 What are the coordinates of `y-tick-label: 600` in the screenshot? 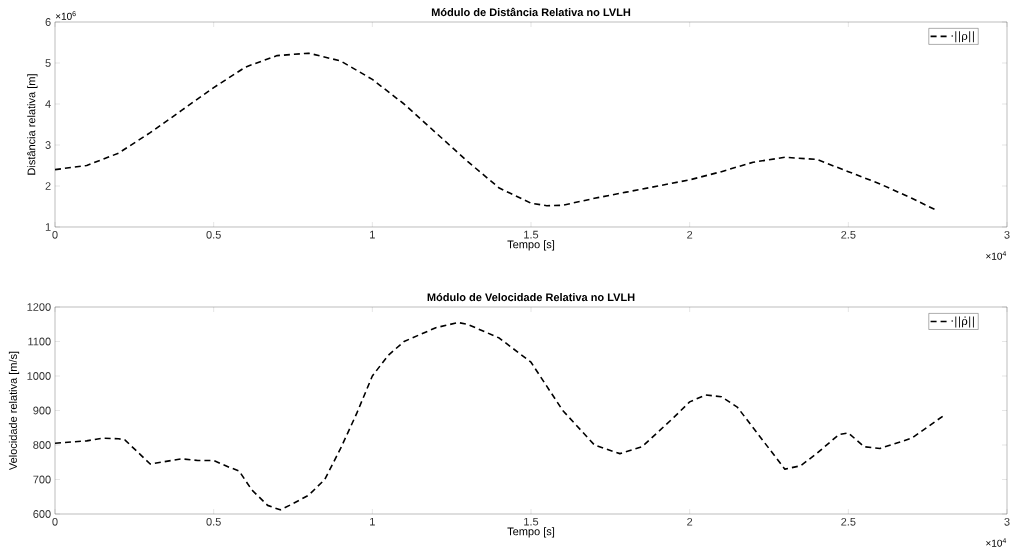 It's located at (42, 514).